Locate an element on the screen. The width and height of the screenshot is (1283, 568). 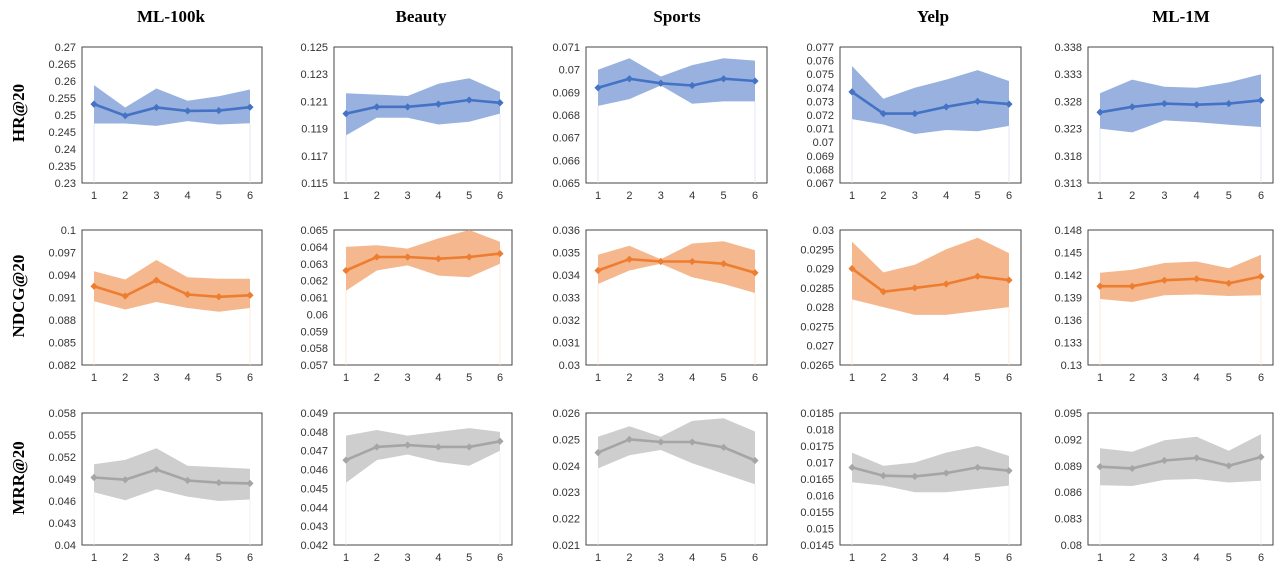
y-tick-label: 0.119 is located at coordinates (314, 130).